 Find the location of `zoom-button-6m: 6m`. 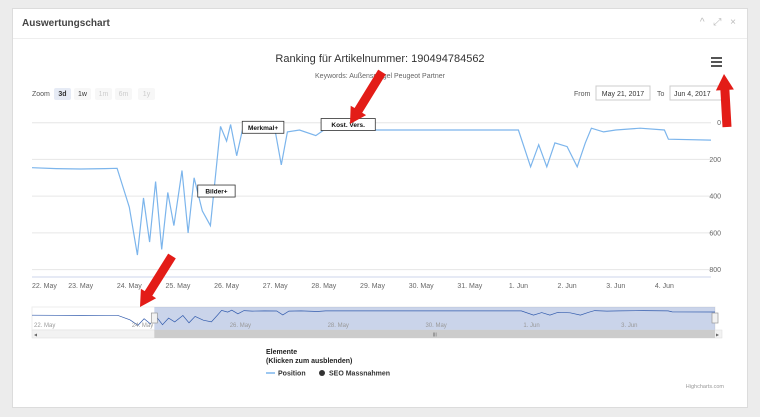

zoom-button-6m: 6m is located at coordinates (123, 94).